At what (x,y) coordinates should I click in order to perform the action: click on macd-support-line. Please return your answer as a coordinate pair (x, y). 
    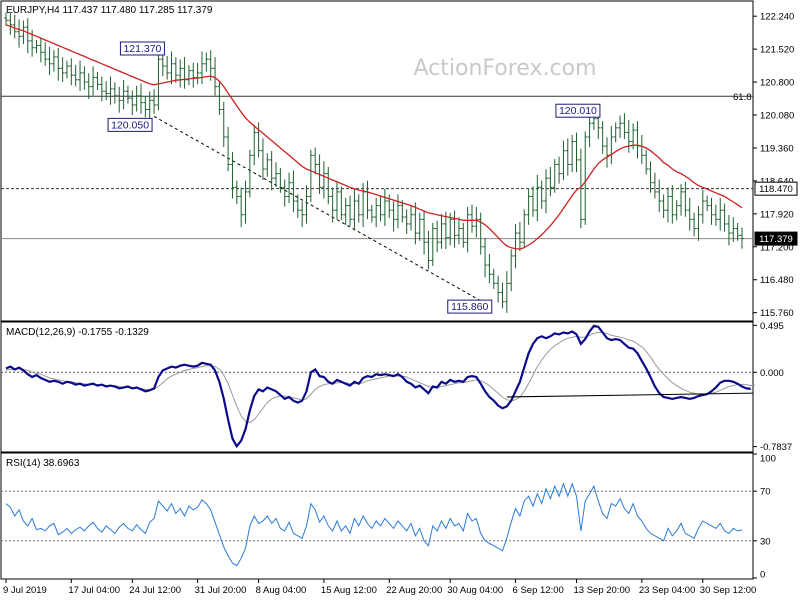
    Looking at the image, I should click on (630, 395).